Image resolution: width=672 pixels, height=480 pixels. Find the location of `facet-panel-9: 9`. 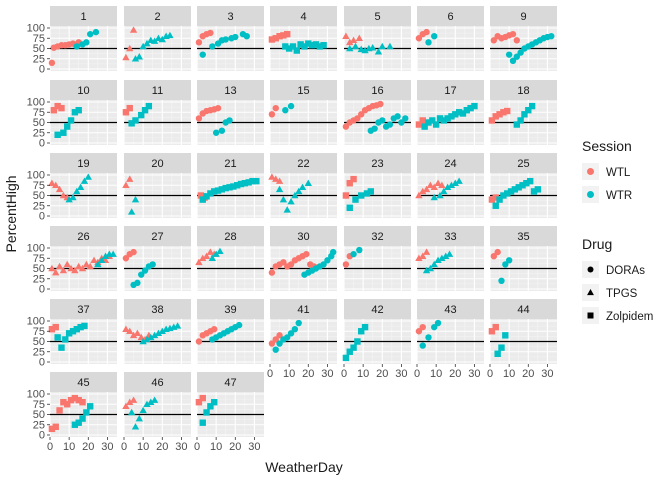

facet-panel-9: 9 is located at coordinates (523, 38).